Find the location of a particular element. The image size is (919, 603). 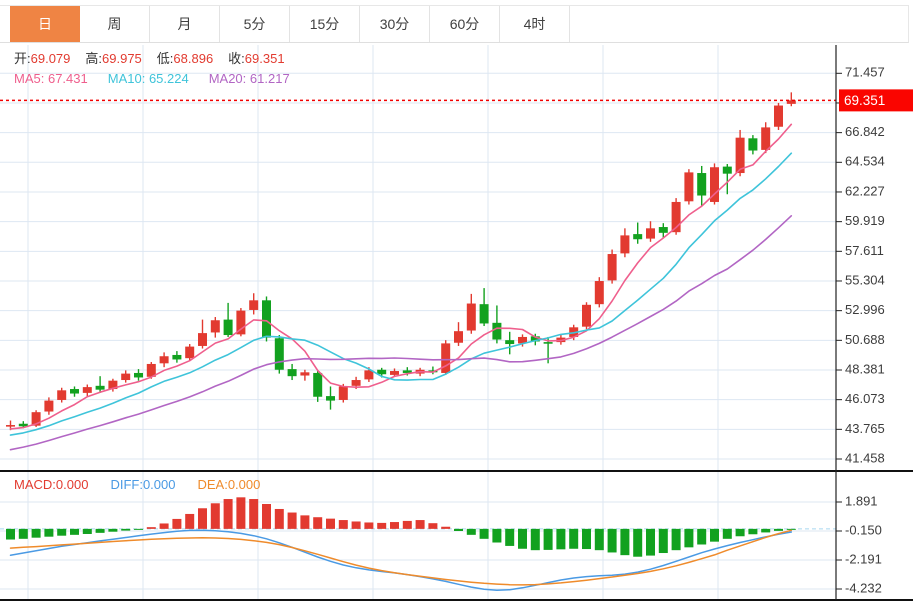

svg-text: -4.232 is located at coordinates (863, 587).